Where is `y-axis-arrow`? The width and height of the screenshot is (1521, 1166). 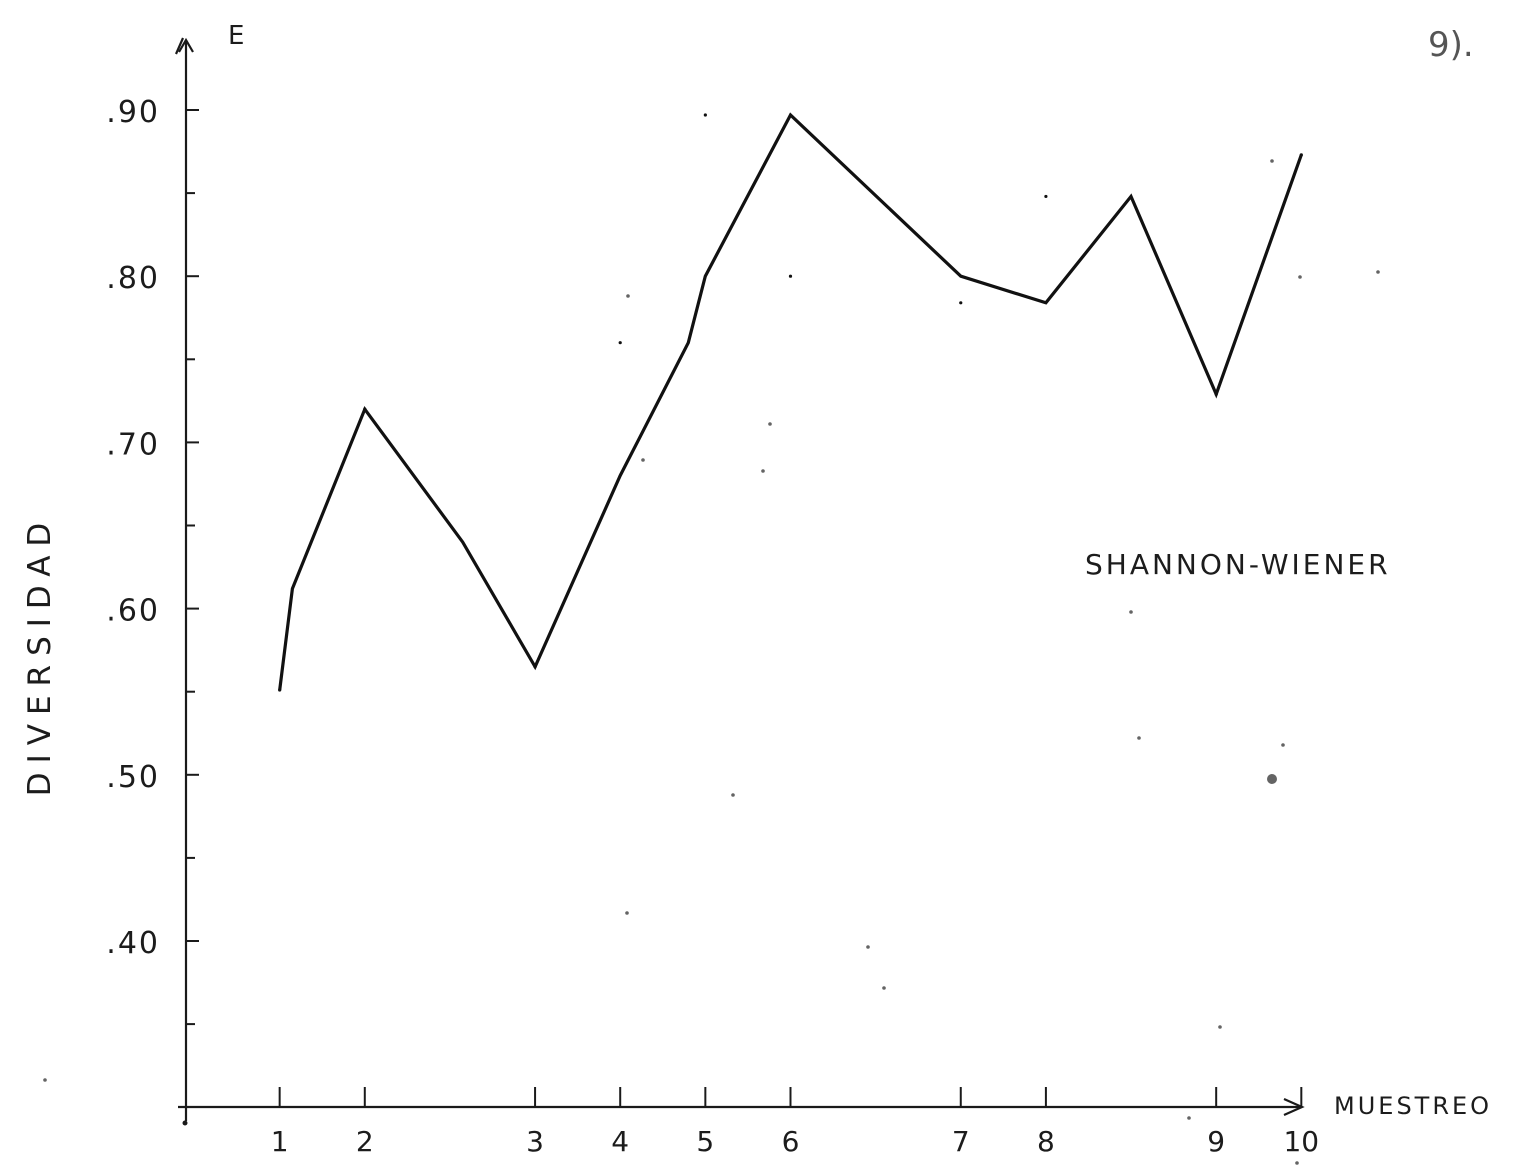
y-axis-arrow is located at coordinates (186, 45).